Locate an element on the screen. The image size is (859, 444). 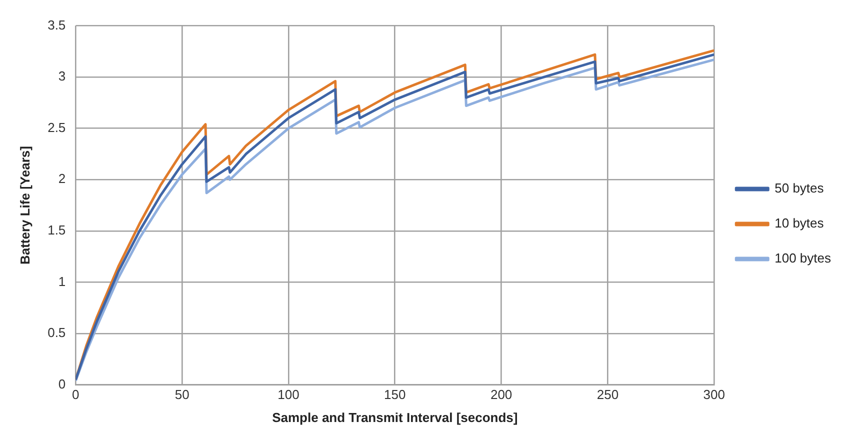
legend-label: 10 bytes is located at coordinates (799, 223).